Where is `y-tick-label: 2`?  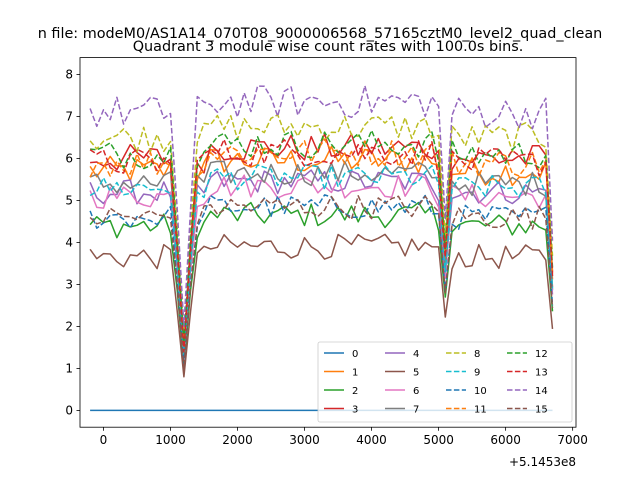 y-tick-label: 2 is located at coordinates (69, 327).